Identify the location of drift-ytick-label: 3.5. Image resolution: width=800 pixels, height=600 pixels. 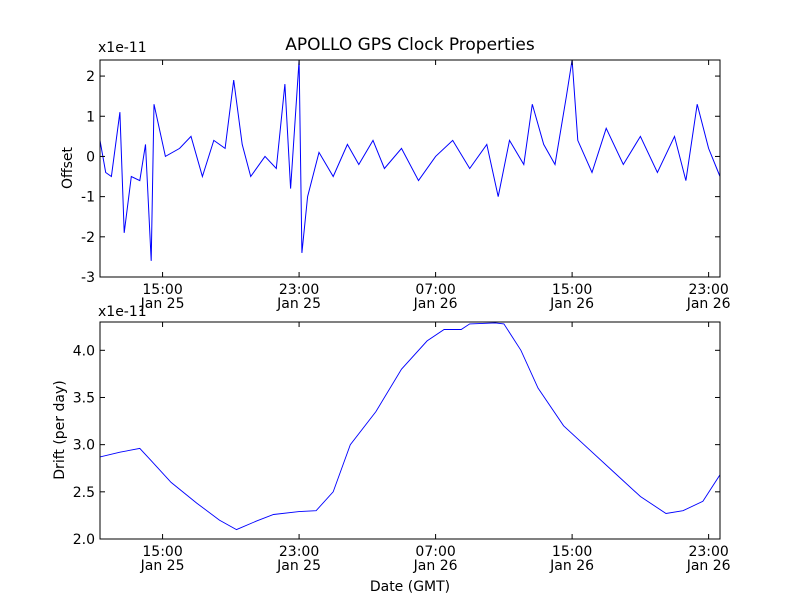
(84, 398).